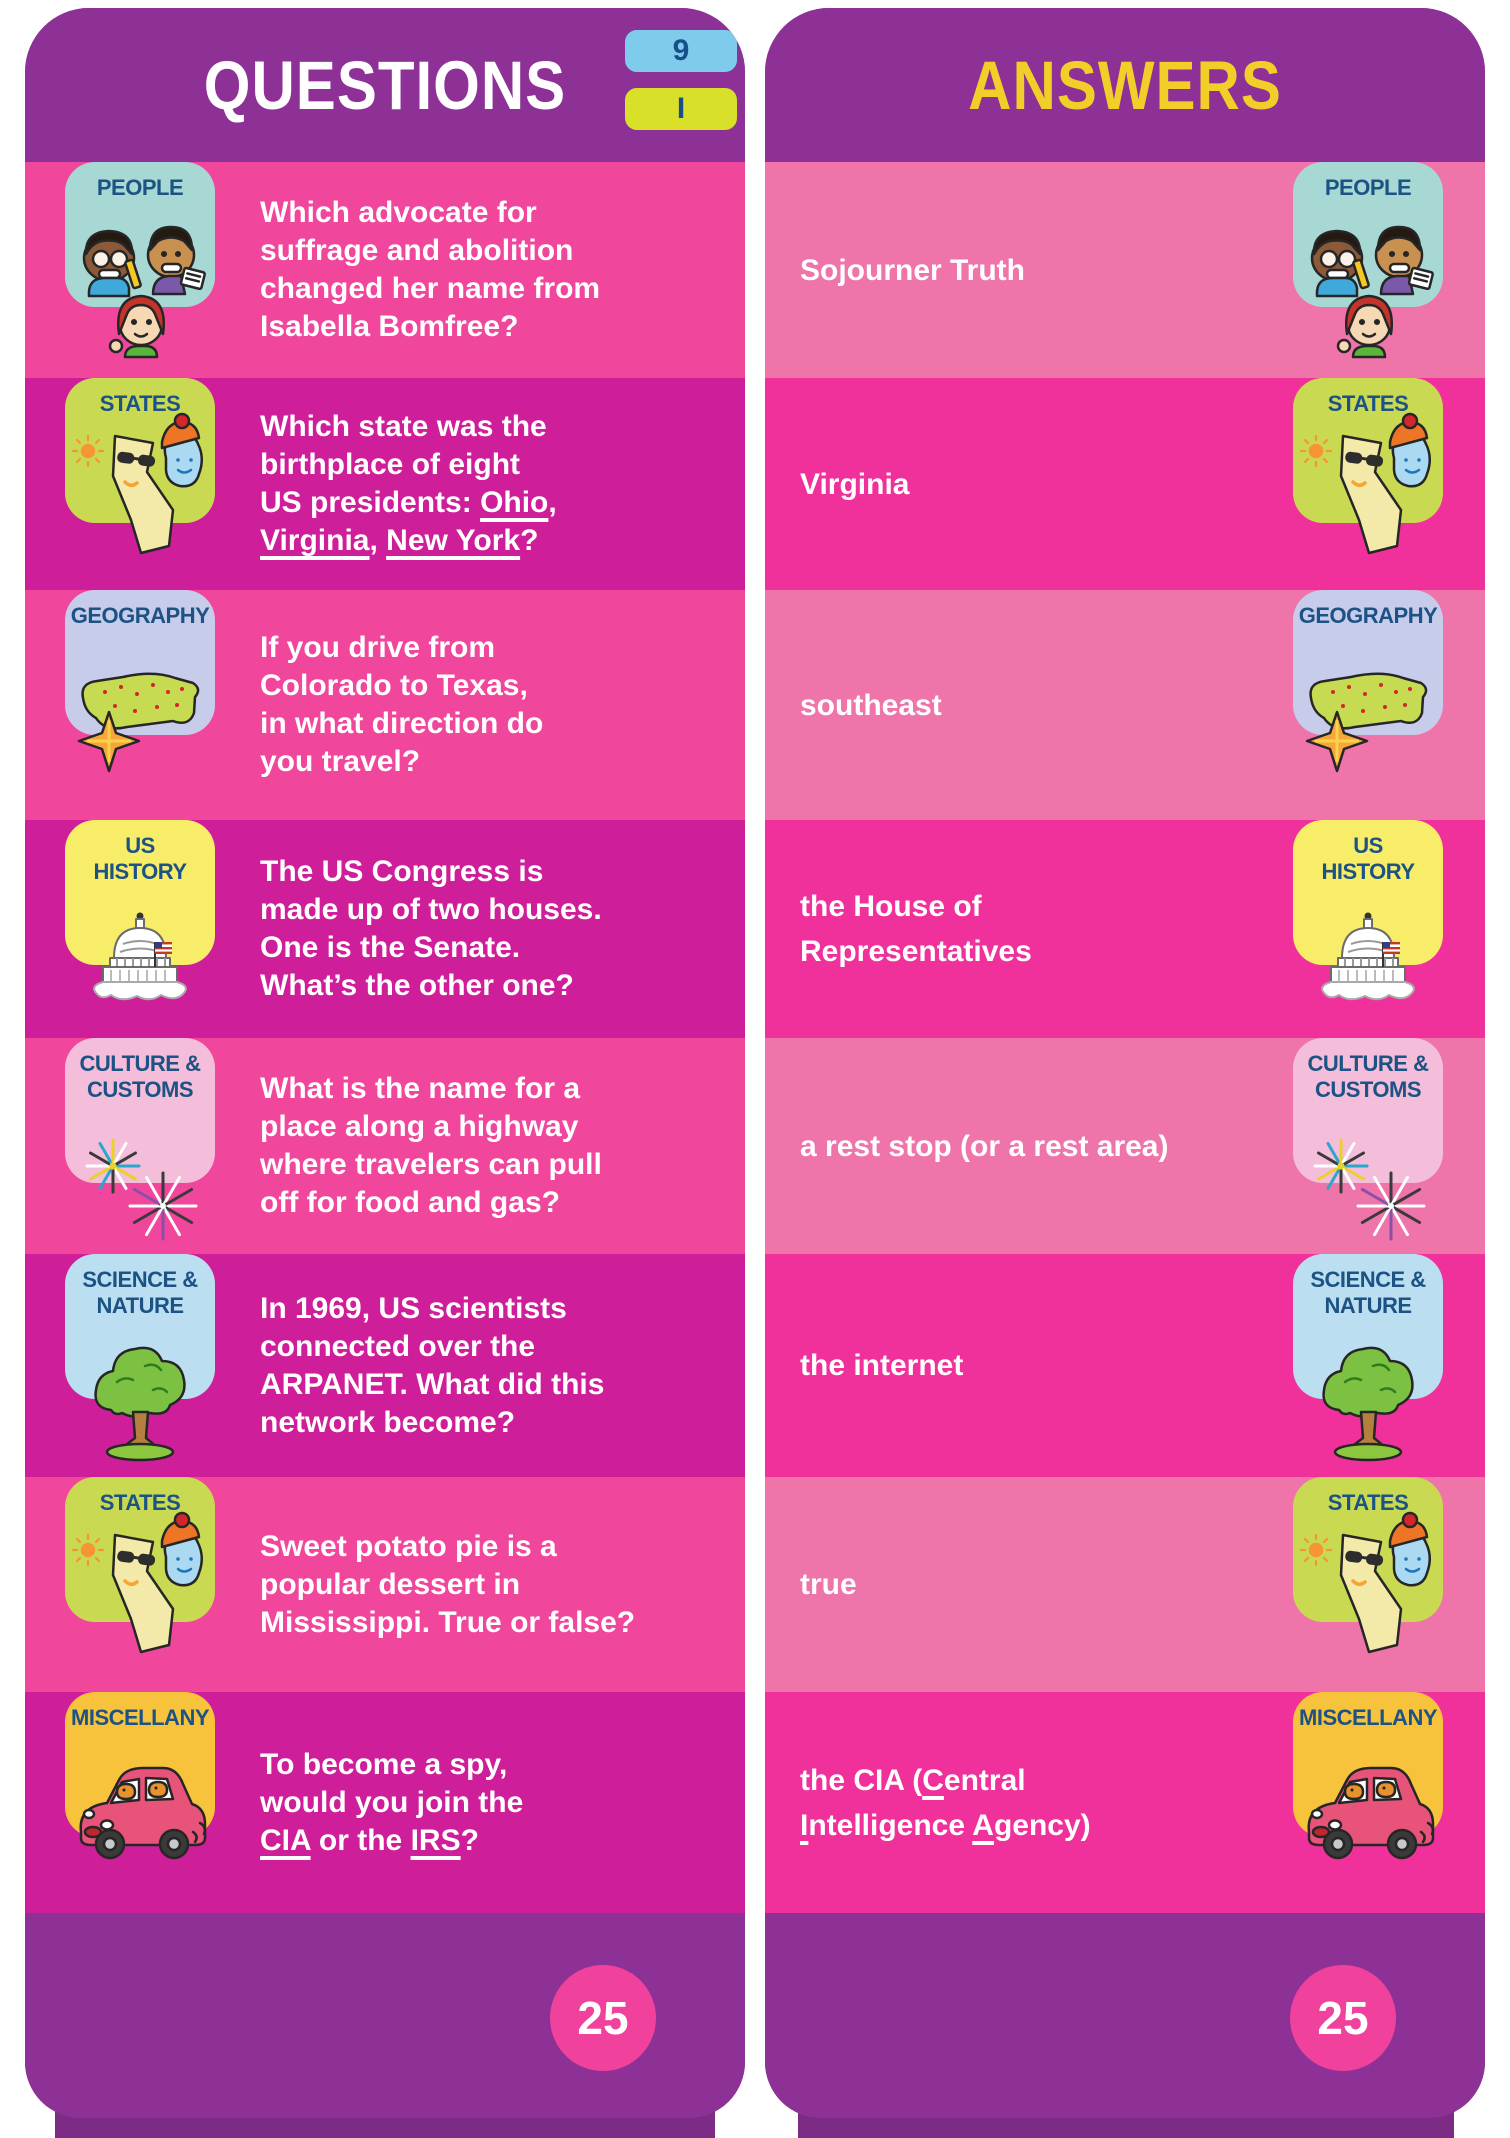 The height and width of the screenshot is (2138, 1510). What do you see at coordinates (420, 1088) in the screenshot?
I see `text-line: What is the name for a` at bounding box center [420, 1088].